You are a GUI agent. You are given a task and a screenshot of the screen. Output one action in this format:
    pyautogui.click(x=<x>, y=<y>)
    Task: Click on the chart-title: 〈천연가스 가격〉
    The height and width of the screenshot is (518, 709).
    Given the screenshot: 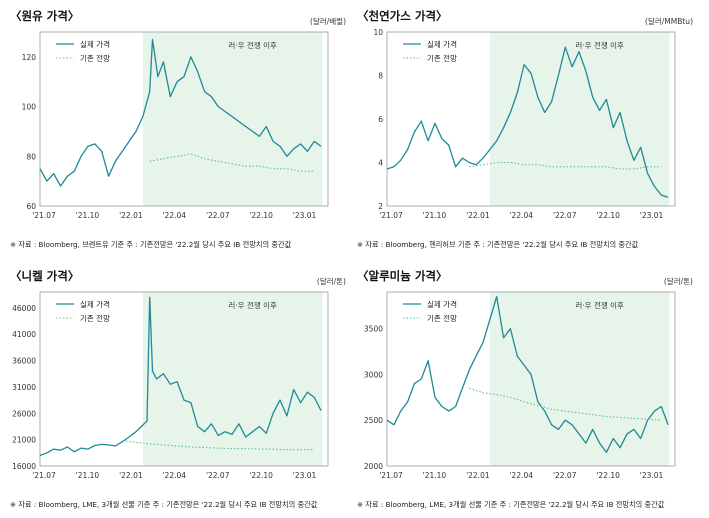 What is the action you would take?
    pyautogui.click(x=402, y=16)
    